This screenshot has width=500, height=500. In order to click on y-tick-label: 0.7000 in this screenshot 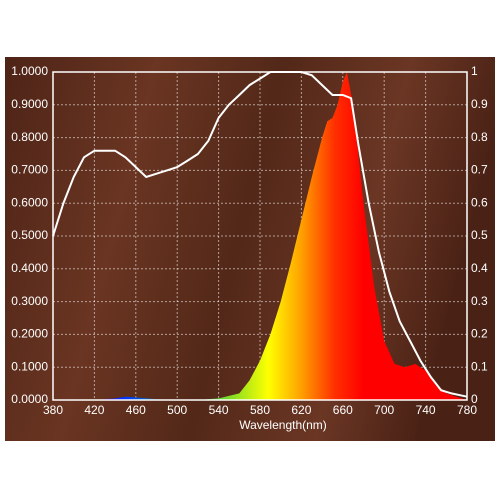, I will do `click(29, 170)`.